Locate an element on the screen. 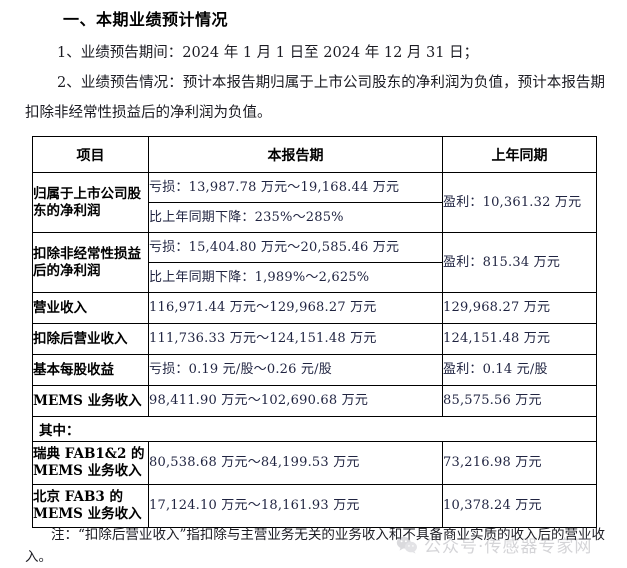  row-value-adjusted-revenue: 111,736.33 万元～124,151.48 万元 is located at coordinates (295, 339).